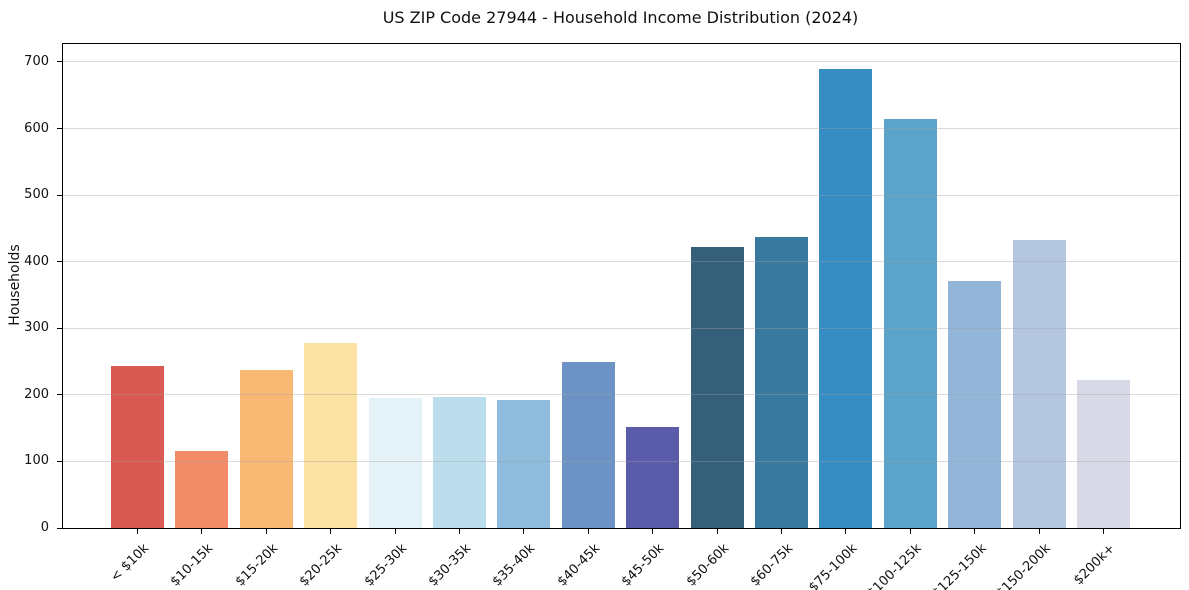 The width and height of the screenshot is (1189, 590). What do you see at coordinates (36, 461) in the screenshot?
I see `y-tick-label: 100` at bounding box center [36, 461].